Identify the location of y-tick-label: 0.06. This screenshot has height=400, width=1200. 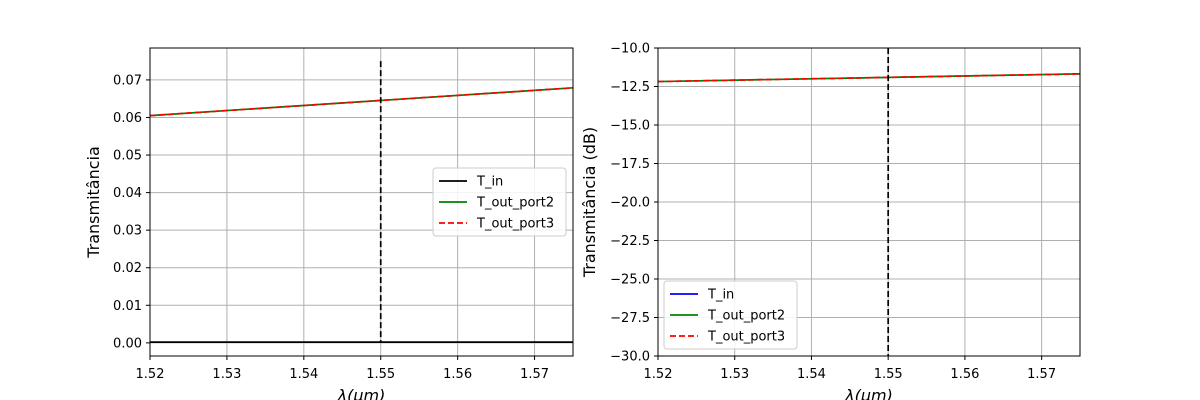
(127, 118).